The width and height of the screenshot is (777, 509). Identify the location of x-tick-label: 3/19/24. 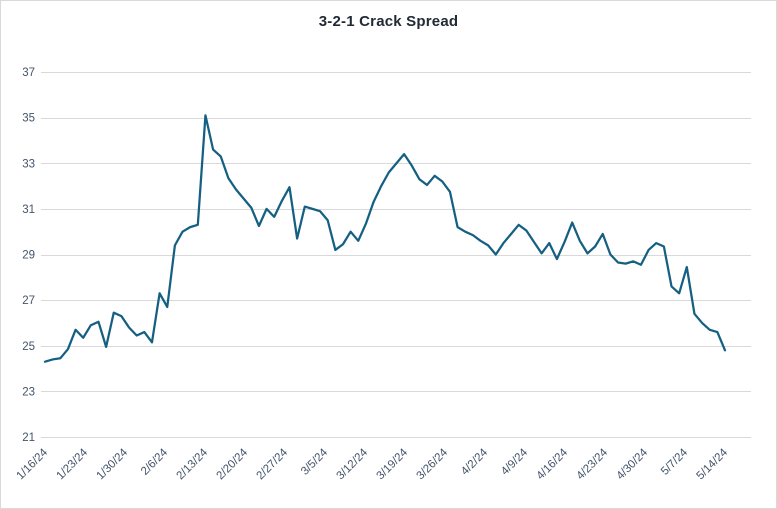
(393, 464).